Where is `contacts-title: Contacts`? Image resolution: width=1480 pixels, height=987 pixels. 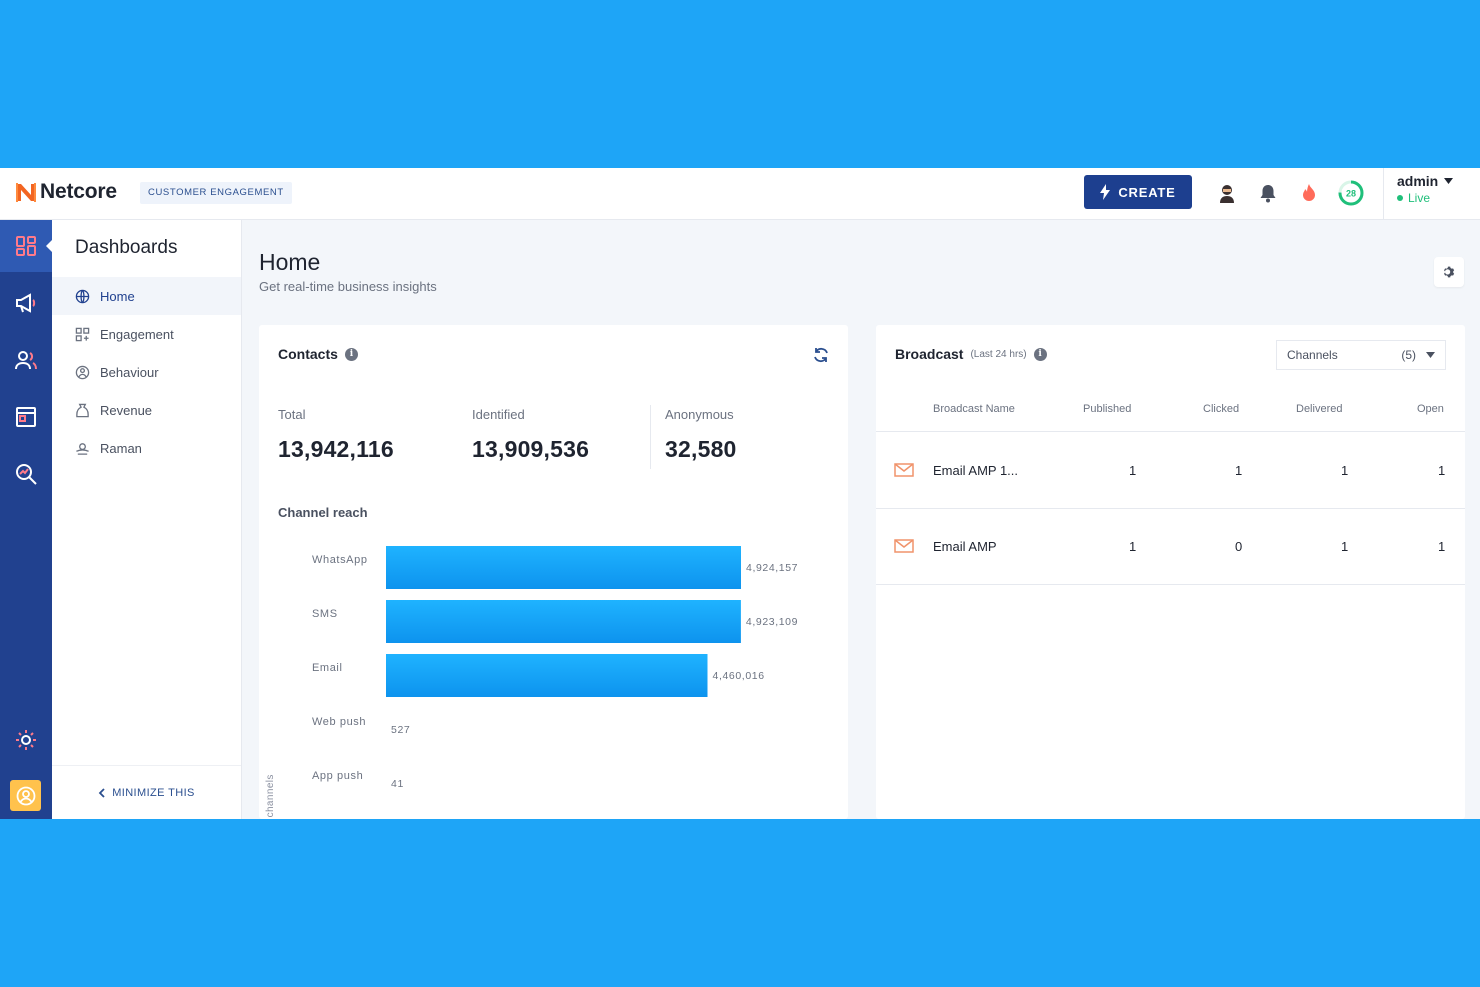
contacts-title: Contacts is located at coordinates (308, 354).